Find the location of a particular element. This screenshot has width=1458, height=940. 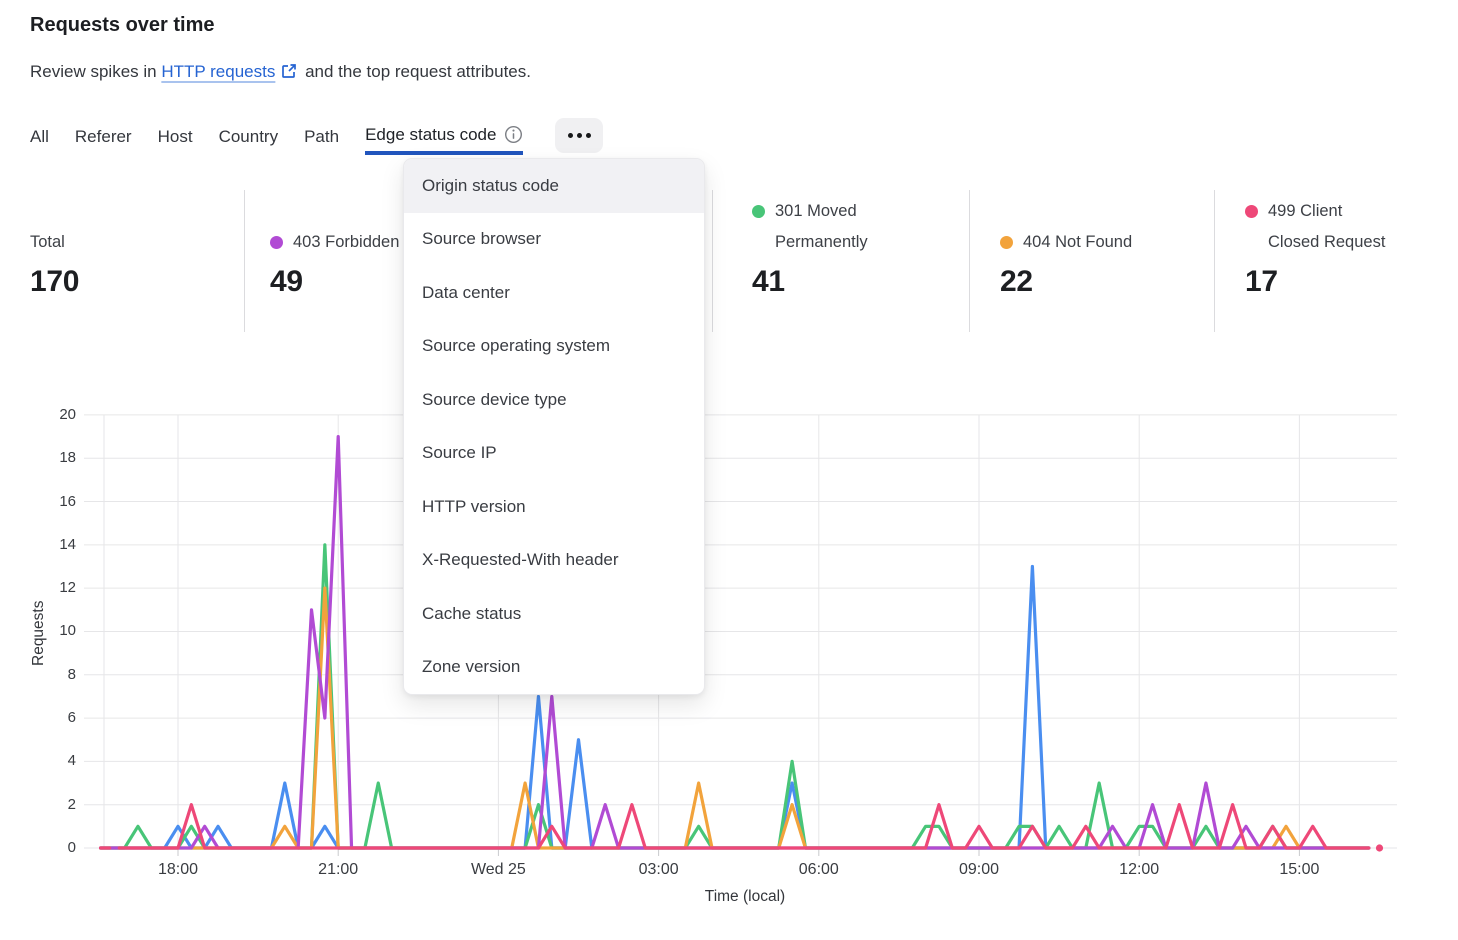

x-tick-label: 18:00 is located at coordinates (178, 869).